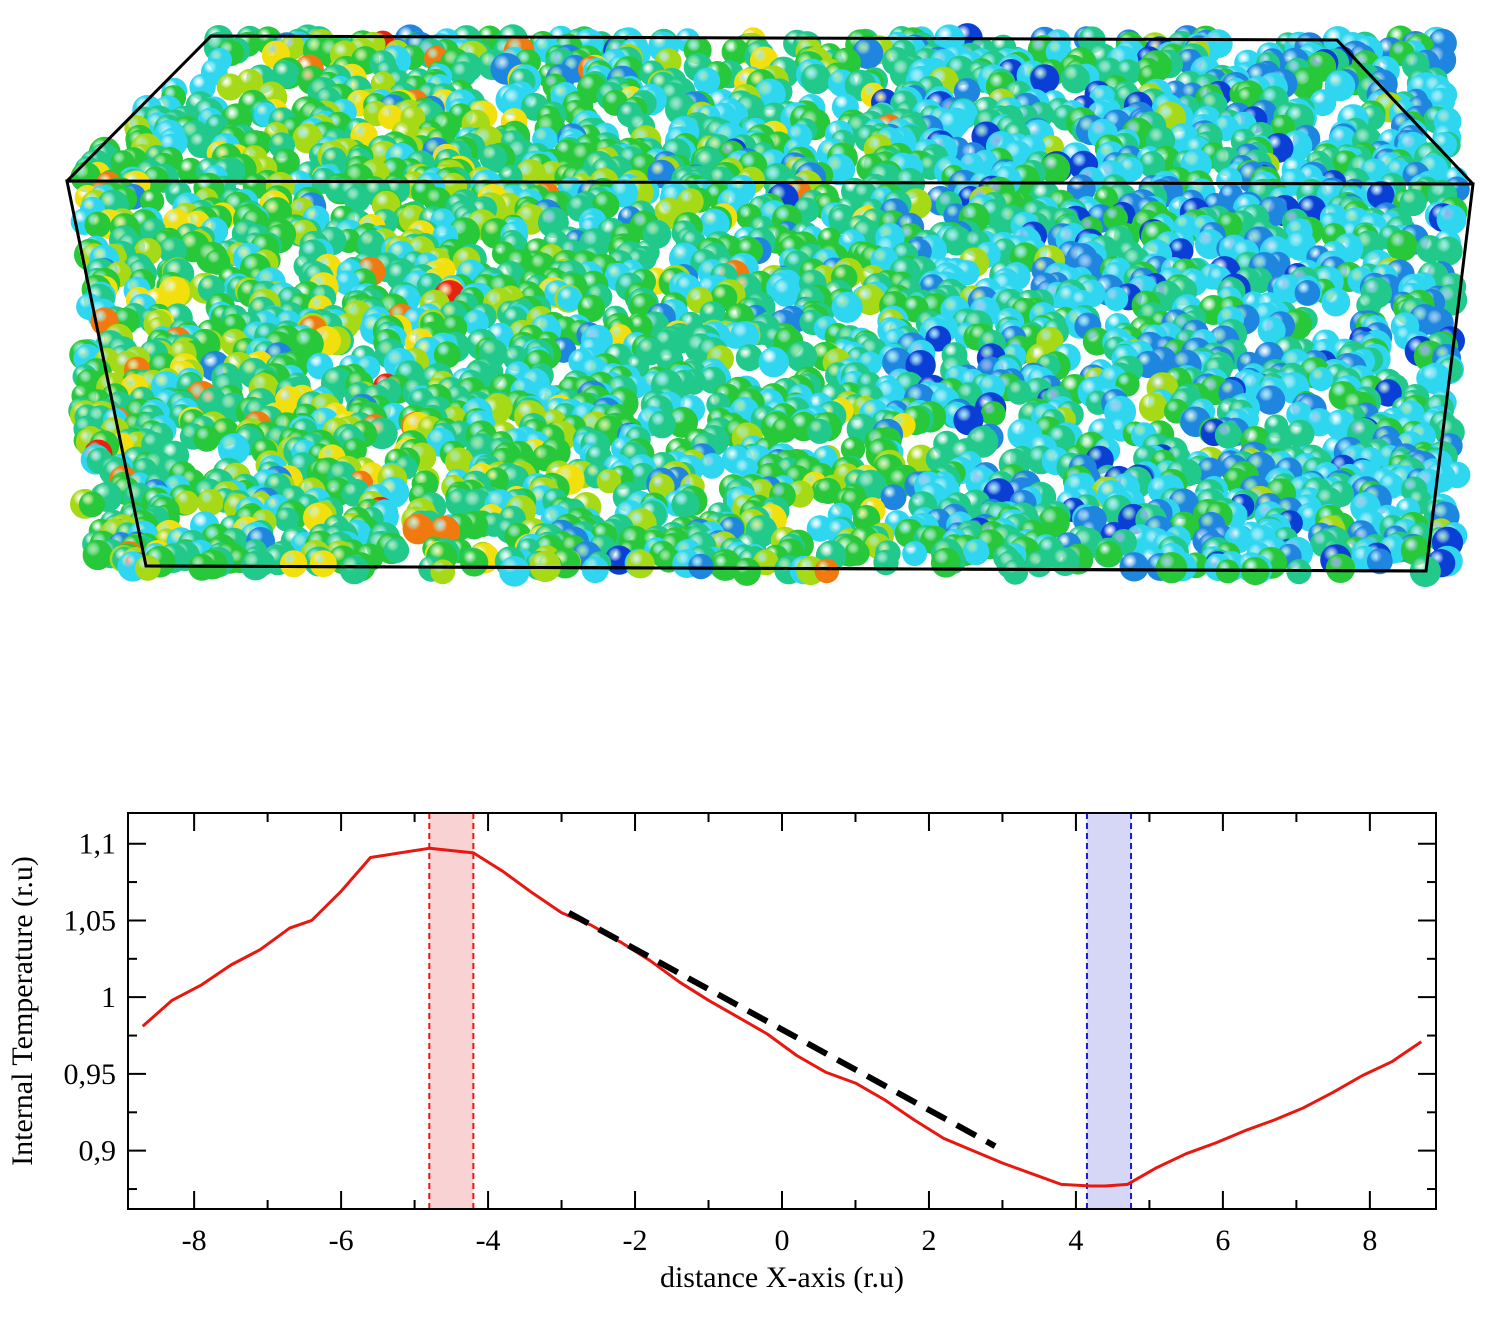 The width and height of the screenshot is (1489, 1322). I want to click on x-tick-label: 6, so click(1222, 1240).